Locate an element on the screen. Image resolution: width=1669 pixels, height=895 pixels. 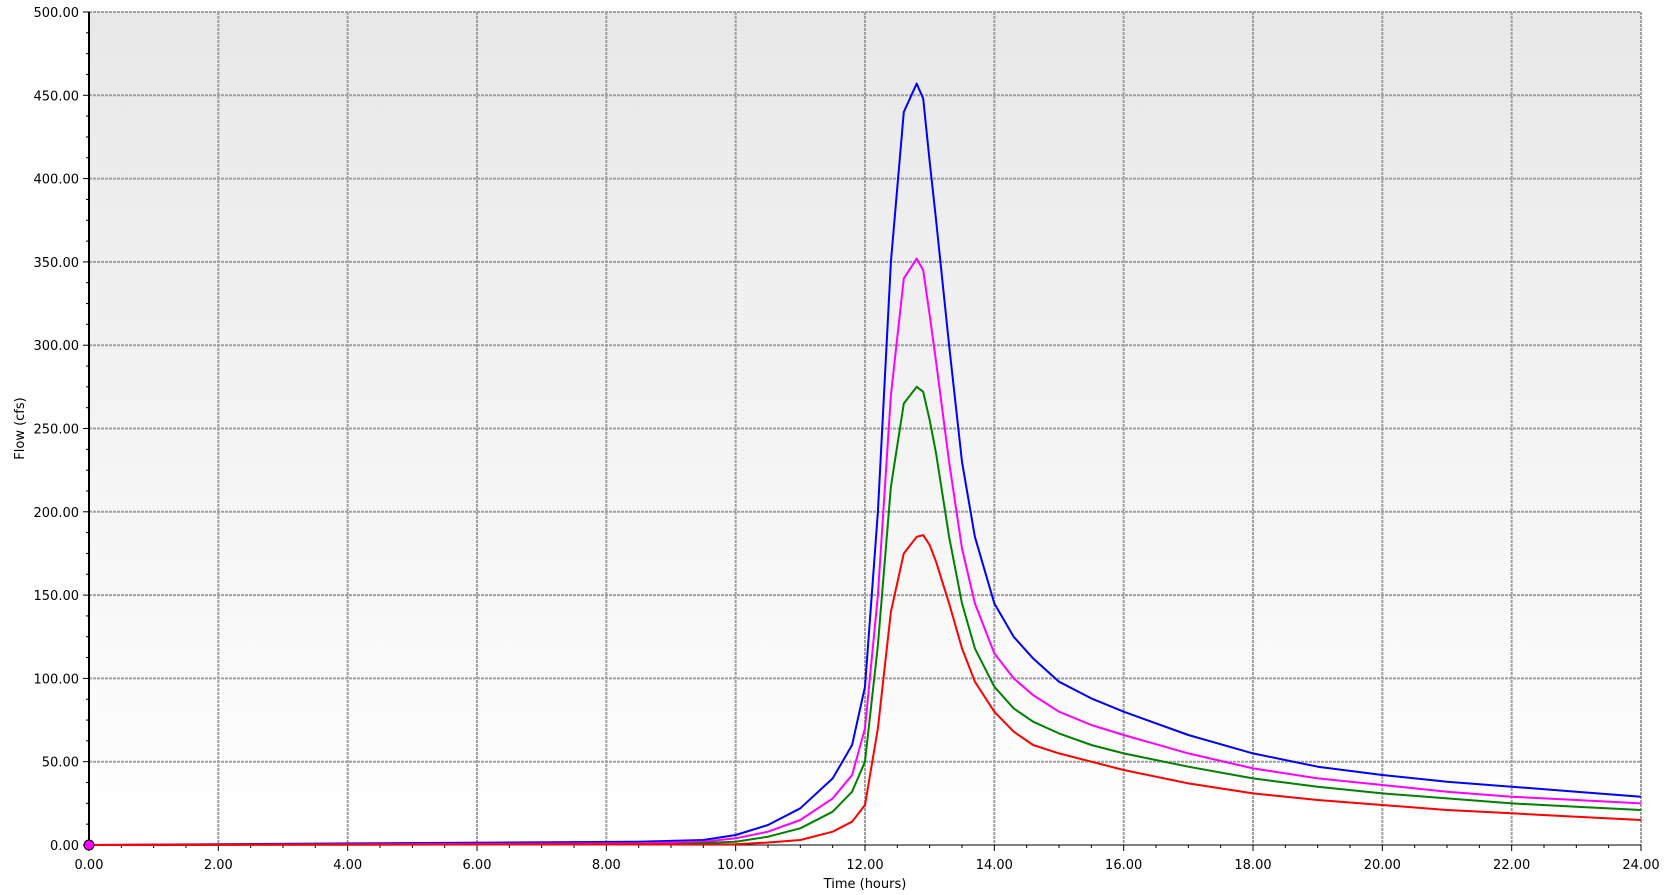
x-axis-title: Time (hours) is located at coordinates (865, 884).